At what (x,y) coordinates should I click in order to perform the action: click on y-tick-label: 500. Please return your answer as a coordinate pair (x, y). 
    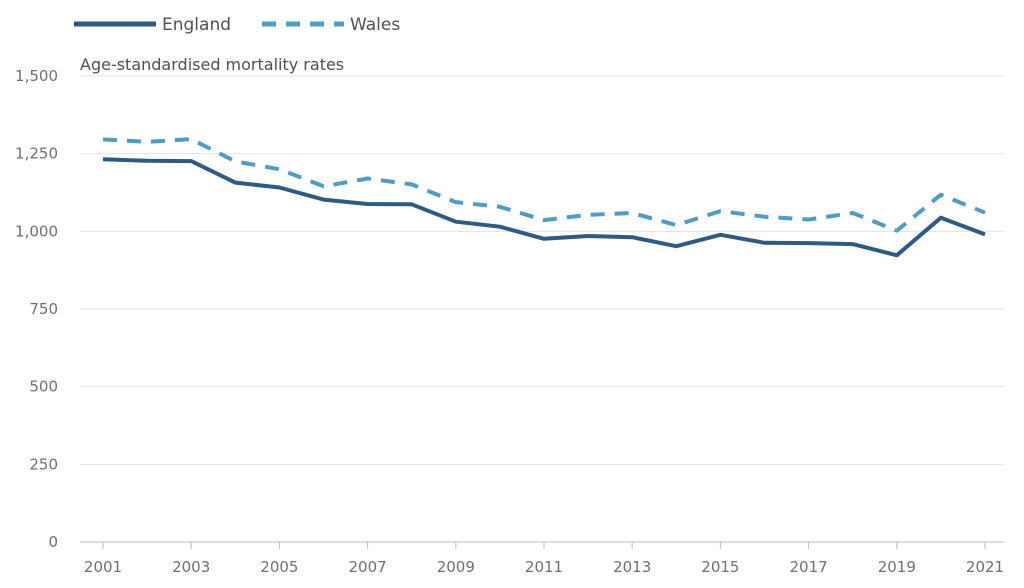
    Looking at the image, I should click on (43, 387).